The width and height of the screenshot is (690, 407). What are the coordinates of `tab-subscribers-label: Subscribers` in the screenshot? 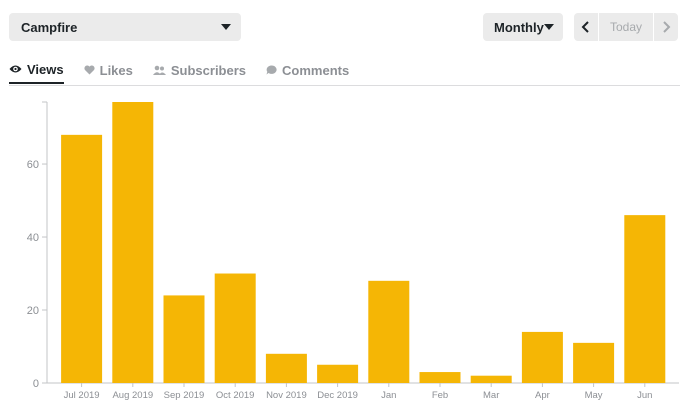 It's located at (208, 70).